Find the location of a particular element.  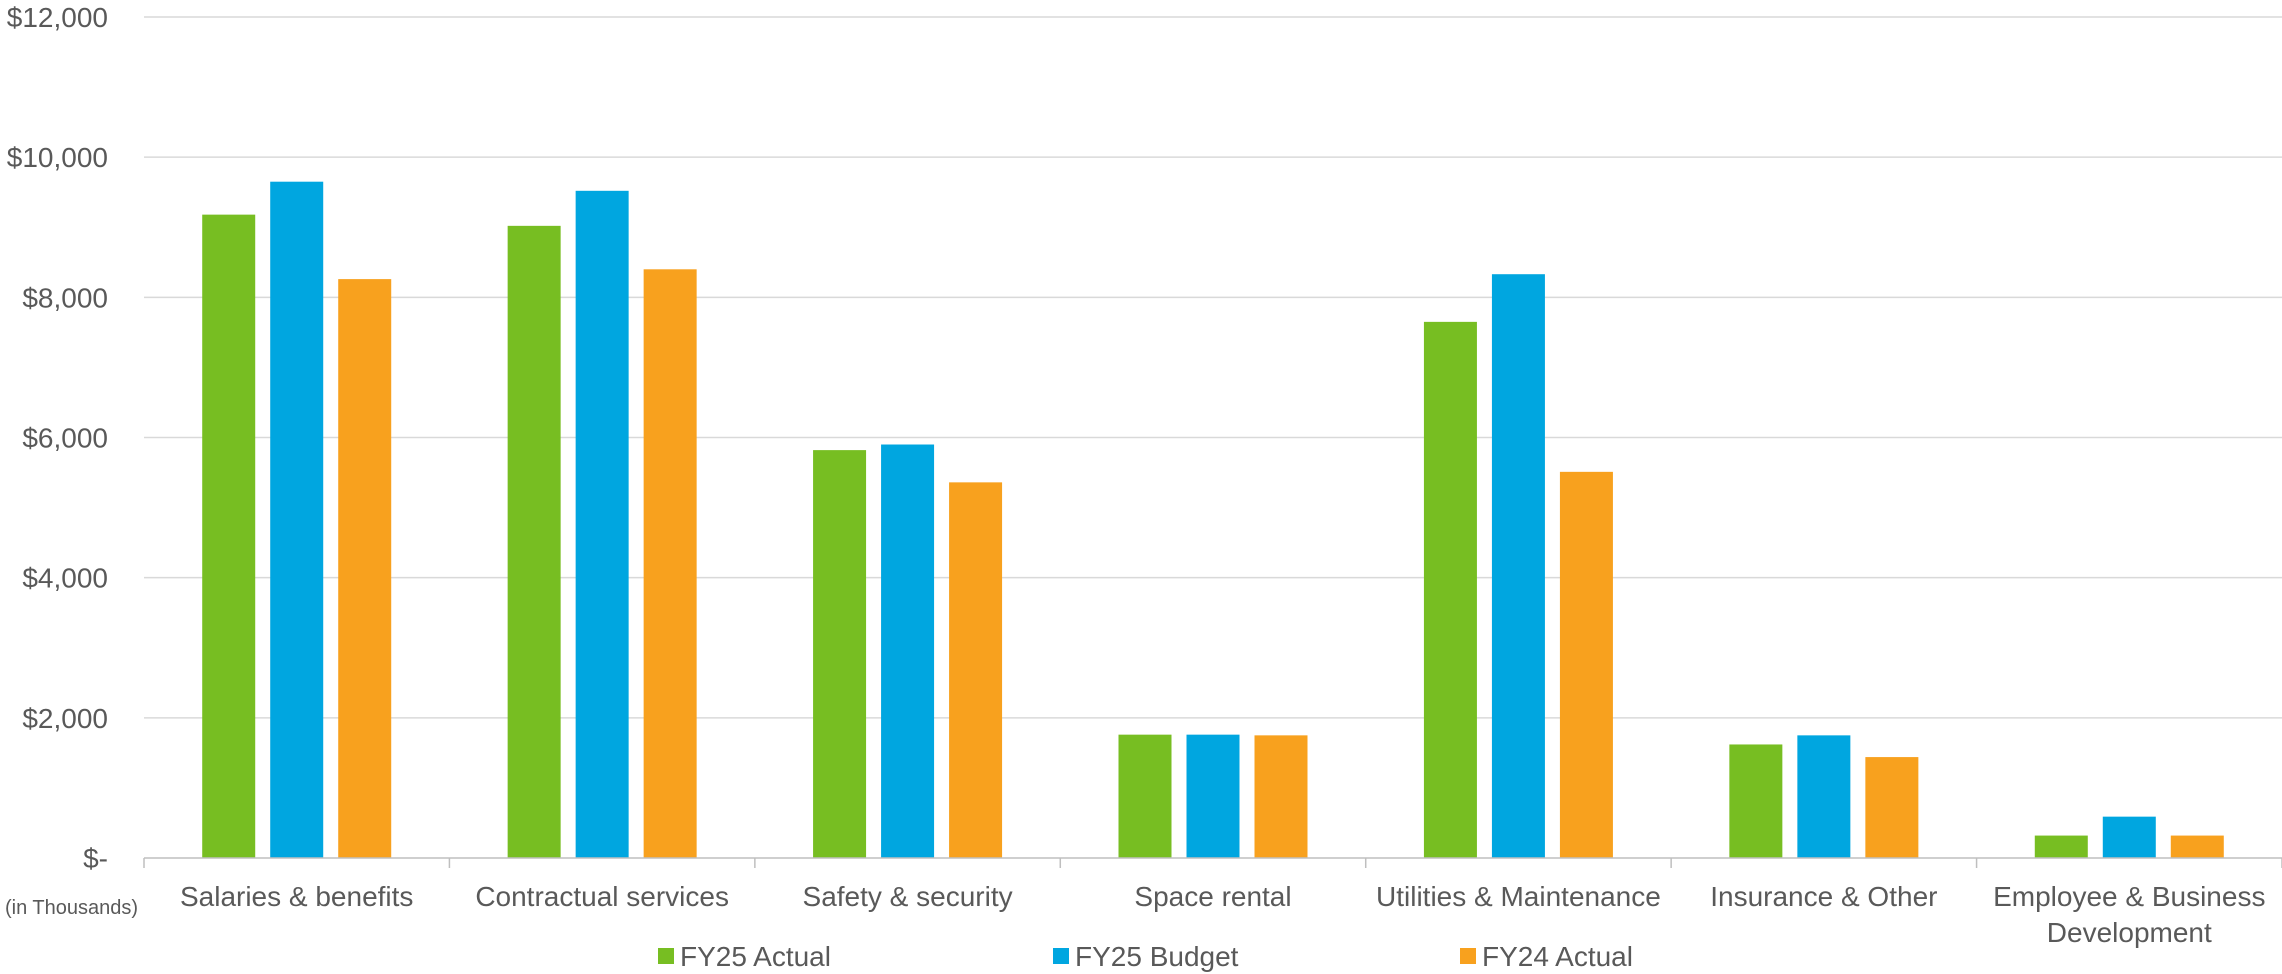

x-category-label: Safety & security is located at coordinates (908, 896).